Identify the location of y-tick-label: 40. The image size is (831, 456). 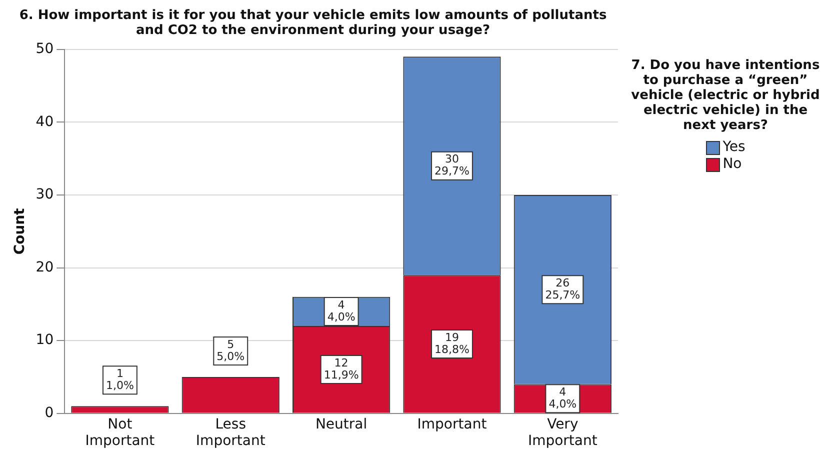
(45, 122).